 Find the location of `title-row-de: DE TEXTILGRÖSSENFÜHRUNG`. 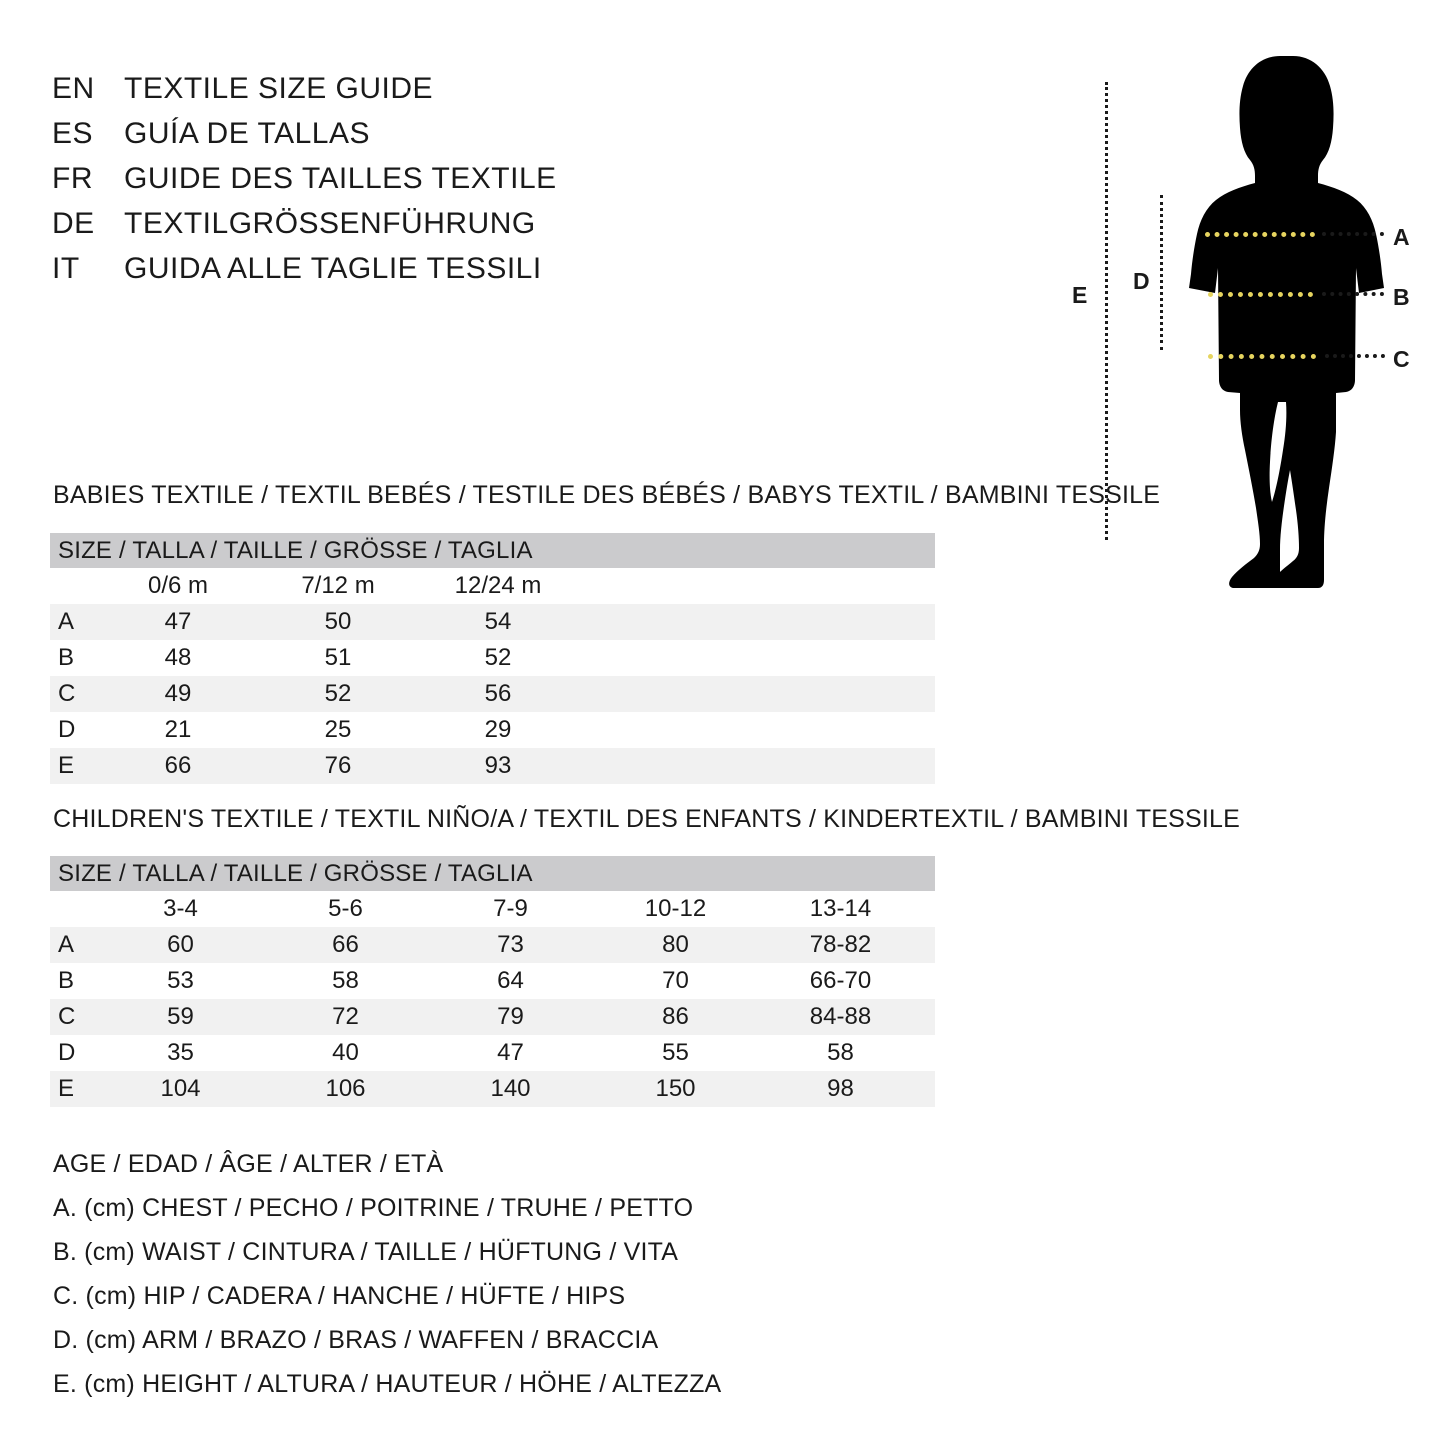

title-row-de: DE TEXTILGRÖSSENFÜHRUNG is located at coordinates (402, 229).